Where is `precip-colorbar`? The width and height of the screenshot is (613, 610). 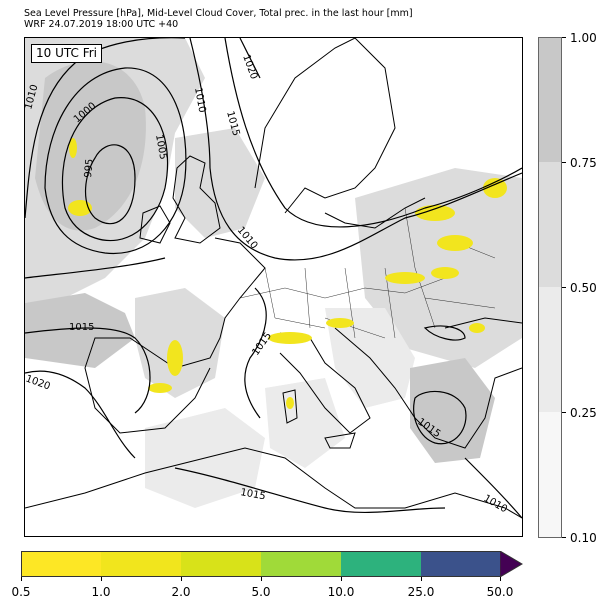
precip-colorbar is located at coordinates (261, 564).